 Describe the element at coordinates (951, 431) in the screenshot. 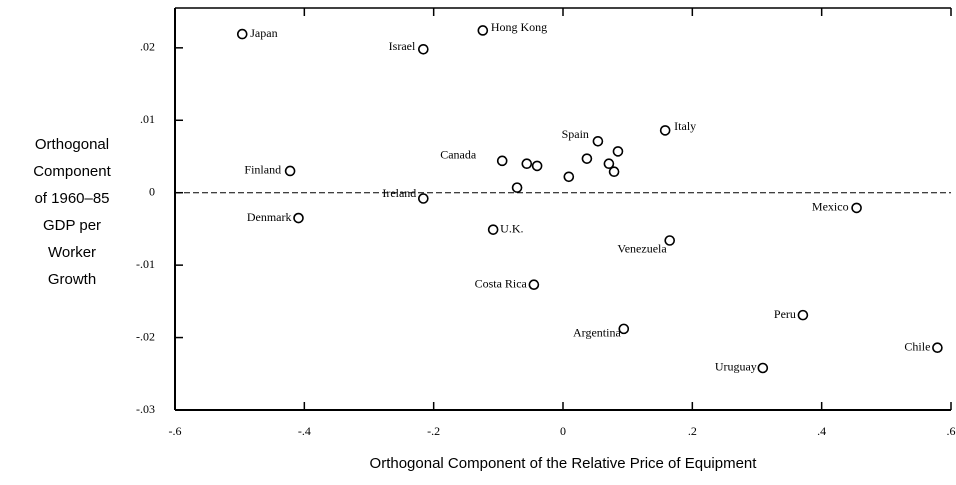

I see `x-tick-label: .6` at that location.